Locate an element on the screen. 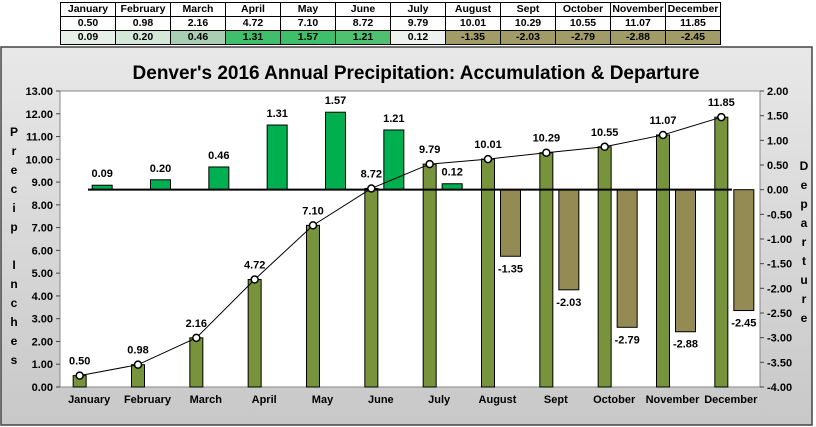 The width and height of the screenshot is (816, 427). table-cell: 11.07 is located at coordinates (638, 23).